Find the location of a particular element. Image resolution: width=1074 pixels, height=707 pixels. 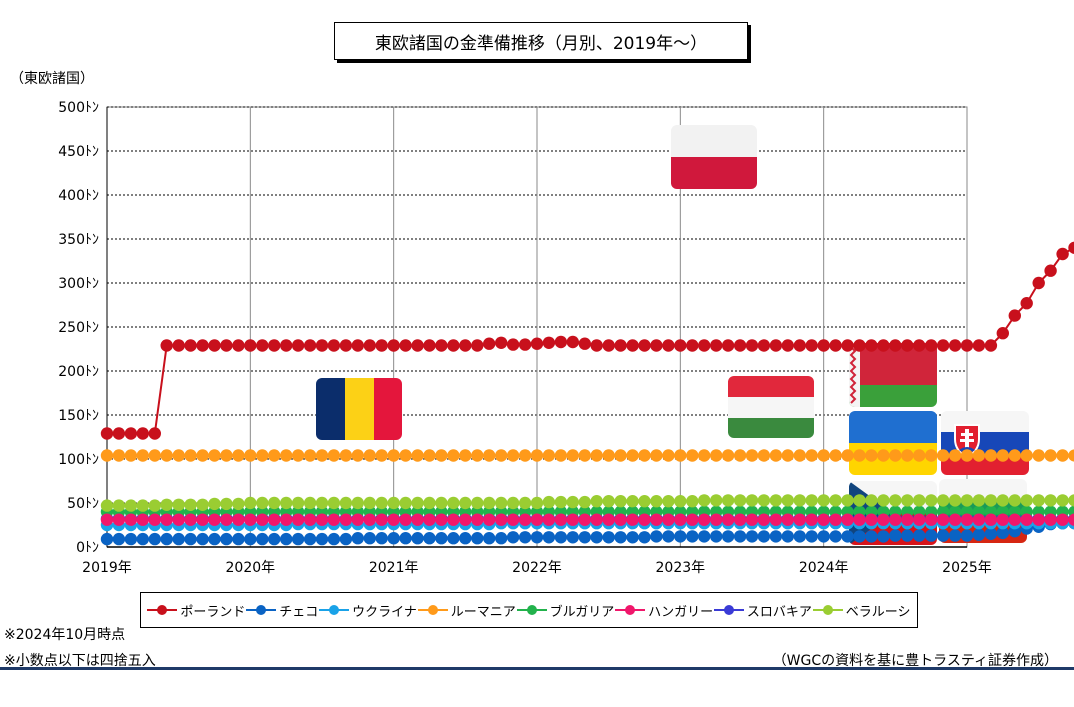

legend-item-belarus: ベラルーシ is located at coordinates (861, 610).